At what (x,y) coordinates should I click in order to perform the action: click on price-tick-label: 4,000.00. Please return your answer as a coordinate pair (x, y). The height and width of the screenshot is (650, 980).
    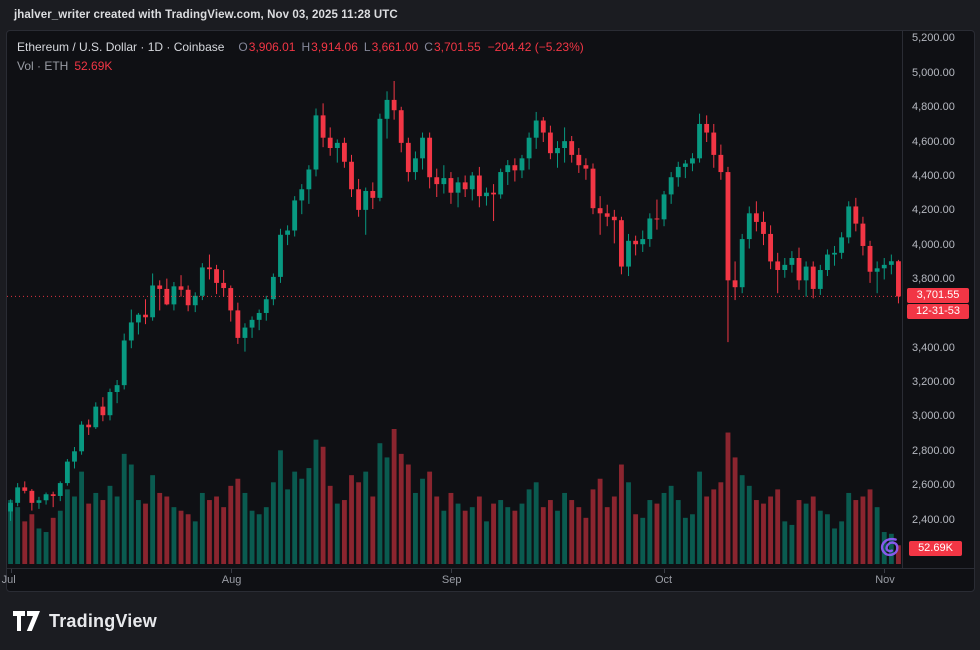
    Looking at the image, I should click on (933, 244).